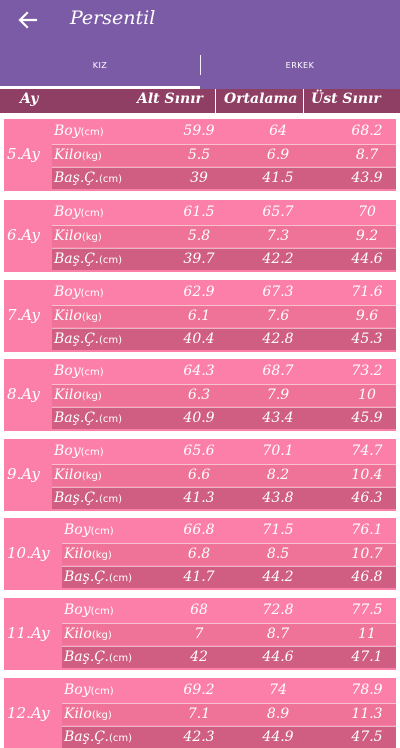 The height and width of the screenshot is (748, 400). I want to click on app-bar: Persentil, so click(200, 20).